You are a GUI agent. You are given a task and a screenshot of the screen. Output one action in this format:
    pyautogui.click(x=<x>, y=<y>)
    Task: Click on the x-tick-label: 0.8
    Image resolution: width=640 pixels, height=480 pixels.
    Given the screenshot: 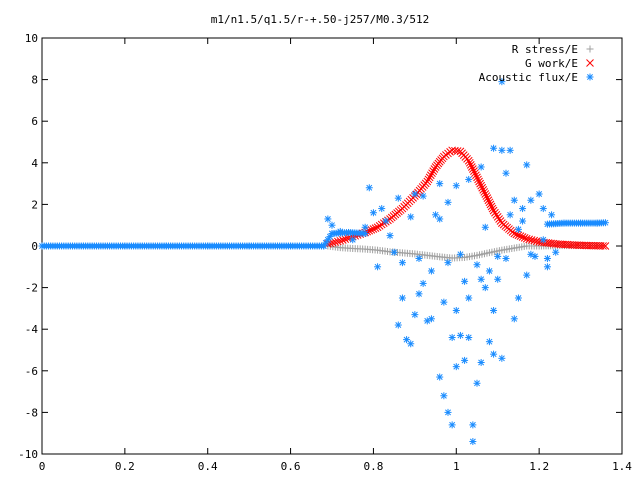 What is the action you would take?
    pyautogui.click(x=373, y=466)
    